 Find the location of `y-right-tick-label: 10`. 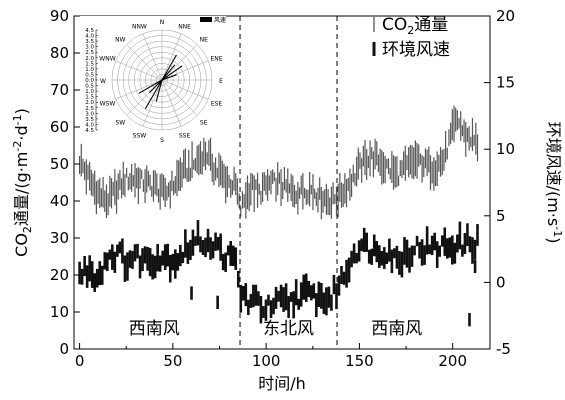

y-right-tick-label: 10 is located at coordinates (505, 149).